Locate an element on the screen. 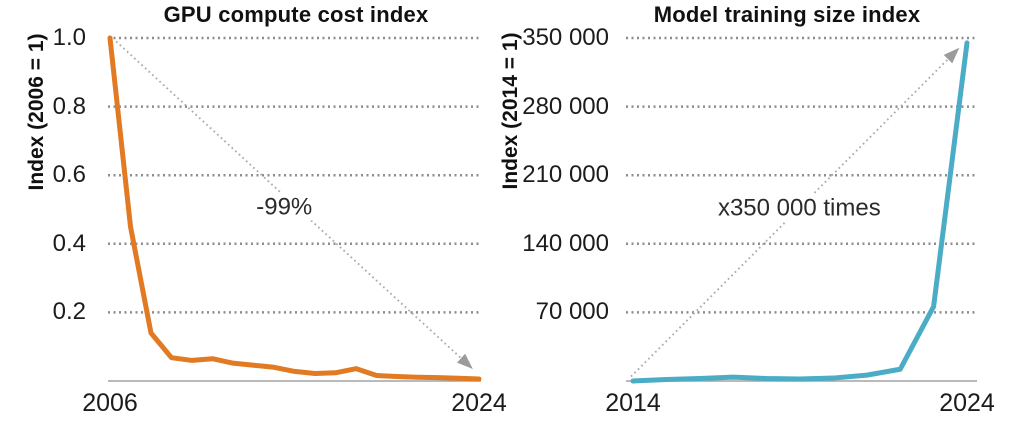 The width and height of the screenshot is (1024, 426). annotation-growth-label: x350 000 times is located at coordinates (799, 208).